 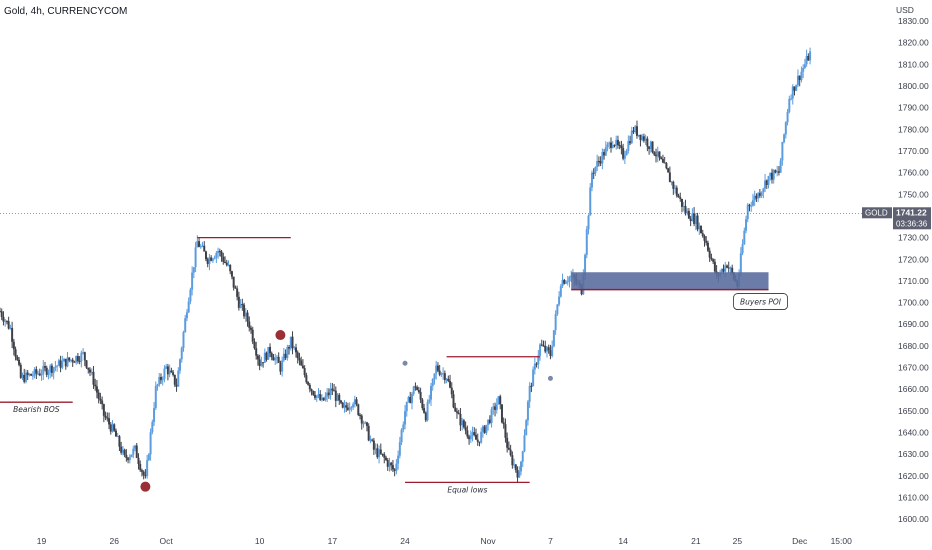 What do you see at coordinates (405, 541) in the screenshot?
I see `x-tick-label: 24` at bounding box center [405, 541].